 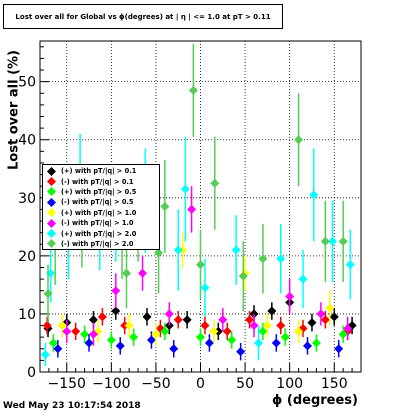 I want to click on legend-entry: (-) with pT/|q| > 2.0, so click(x=103, y=244).